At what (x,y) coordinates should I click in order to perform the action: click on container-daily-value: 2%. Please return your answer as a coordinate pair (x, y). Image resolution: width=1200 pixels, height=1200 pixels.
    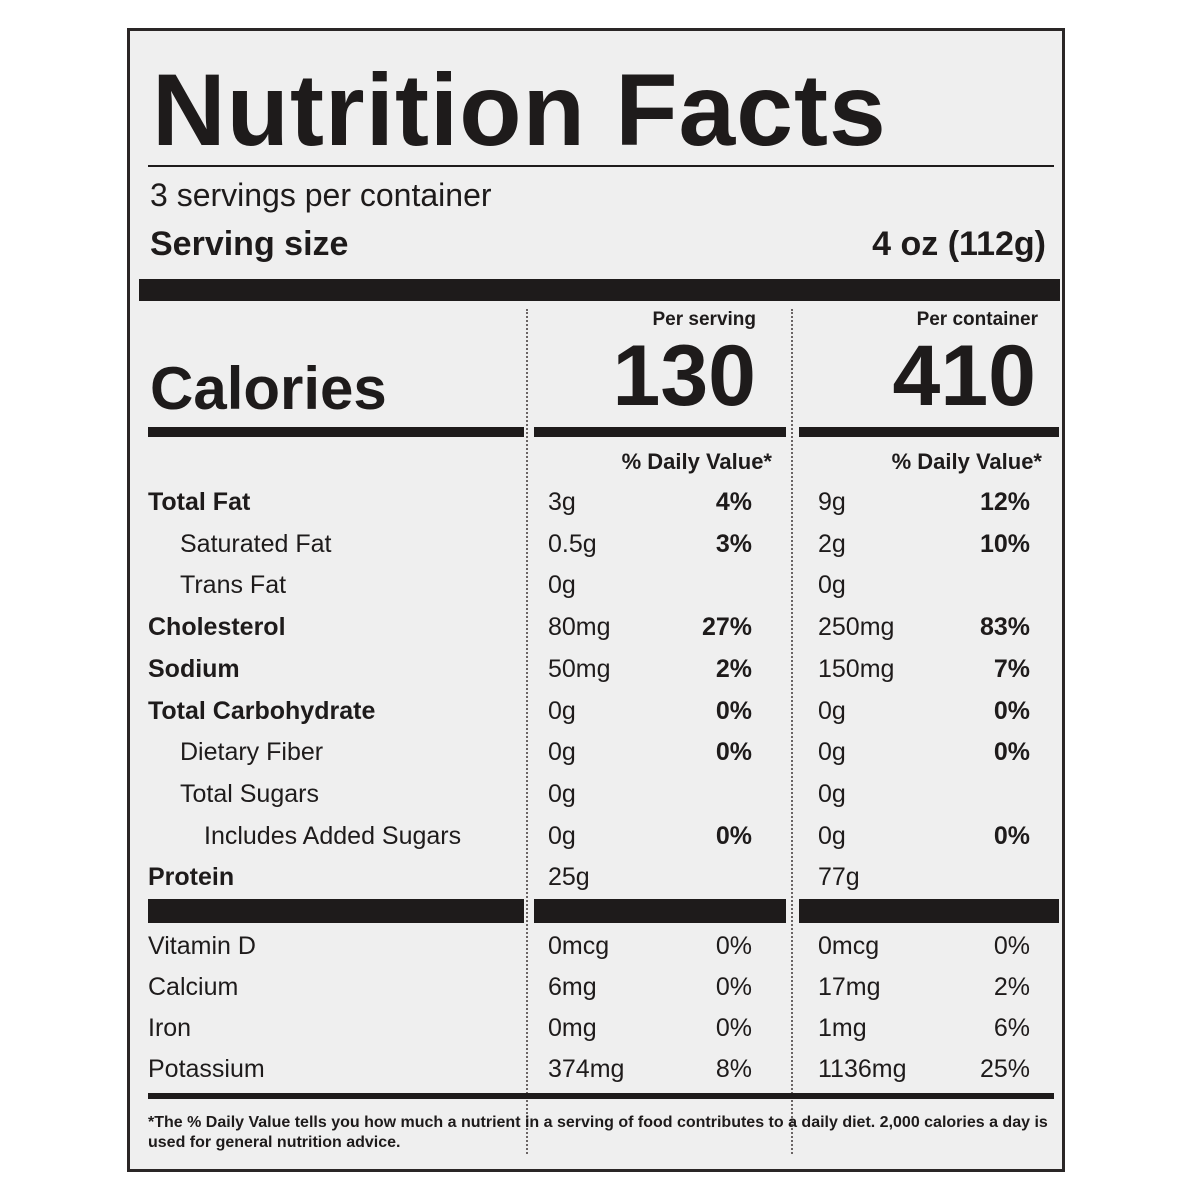
    Looking at the image, I should click on (1011, 987).